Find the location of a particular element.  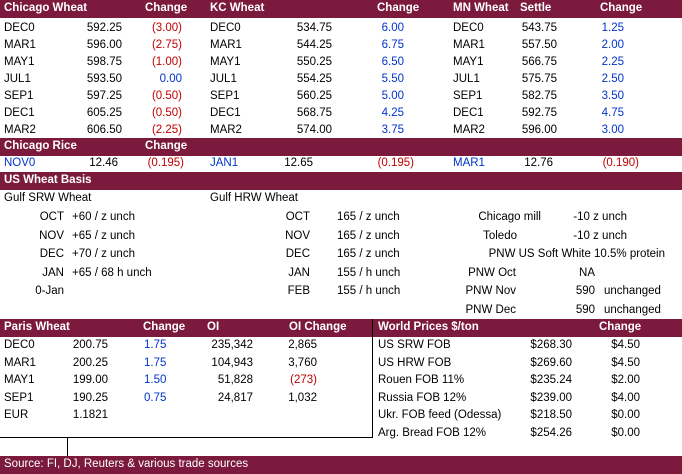

paris-month: MAR1 is located at coordinates (20, 362).